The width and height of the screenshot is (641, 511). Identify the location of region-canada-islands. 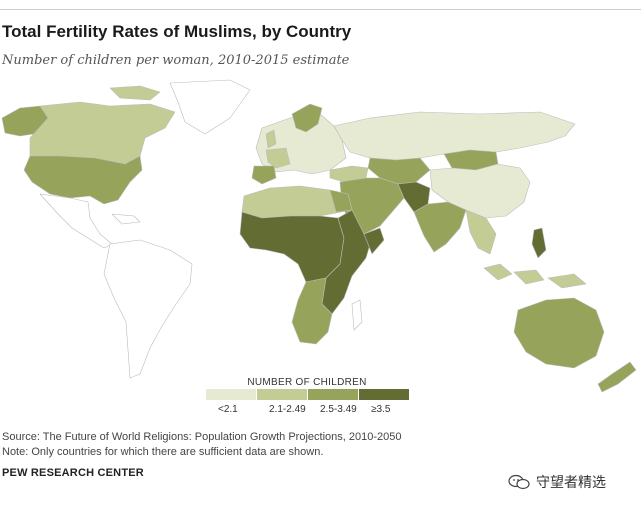
(135, 93).